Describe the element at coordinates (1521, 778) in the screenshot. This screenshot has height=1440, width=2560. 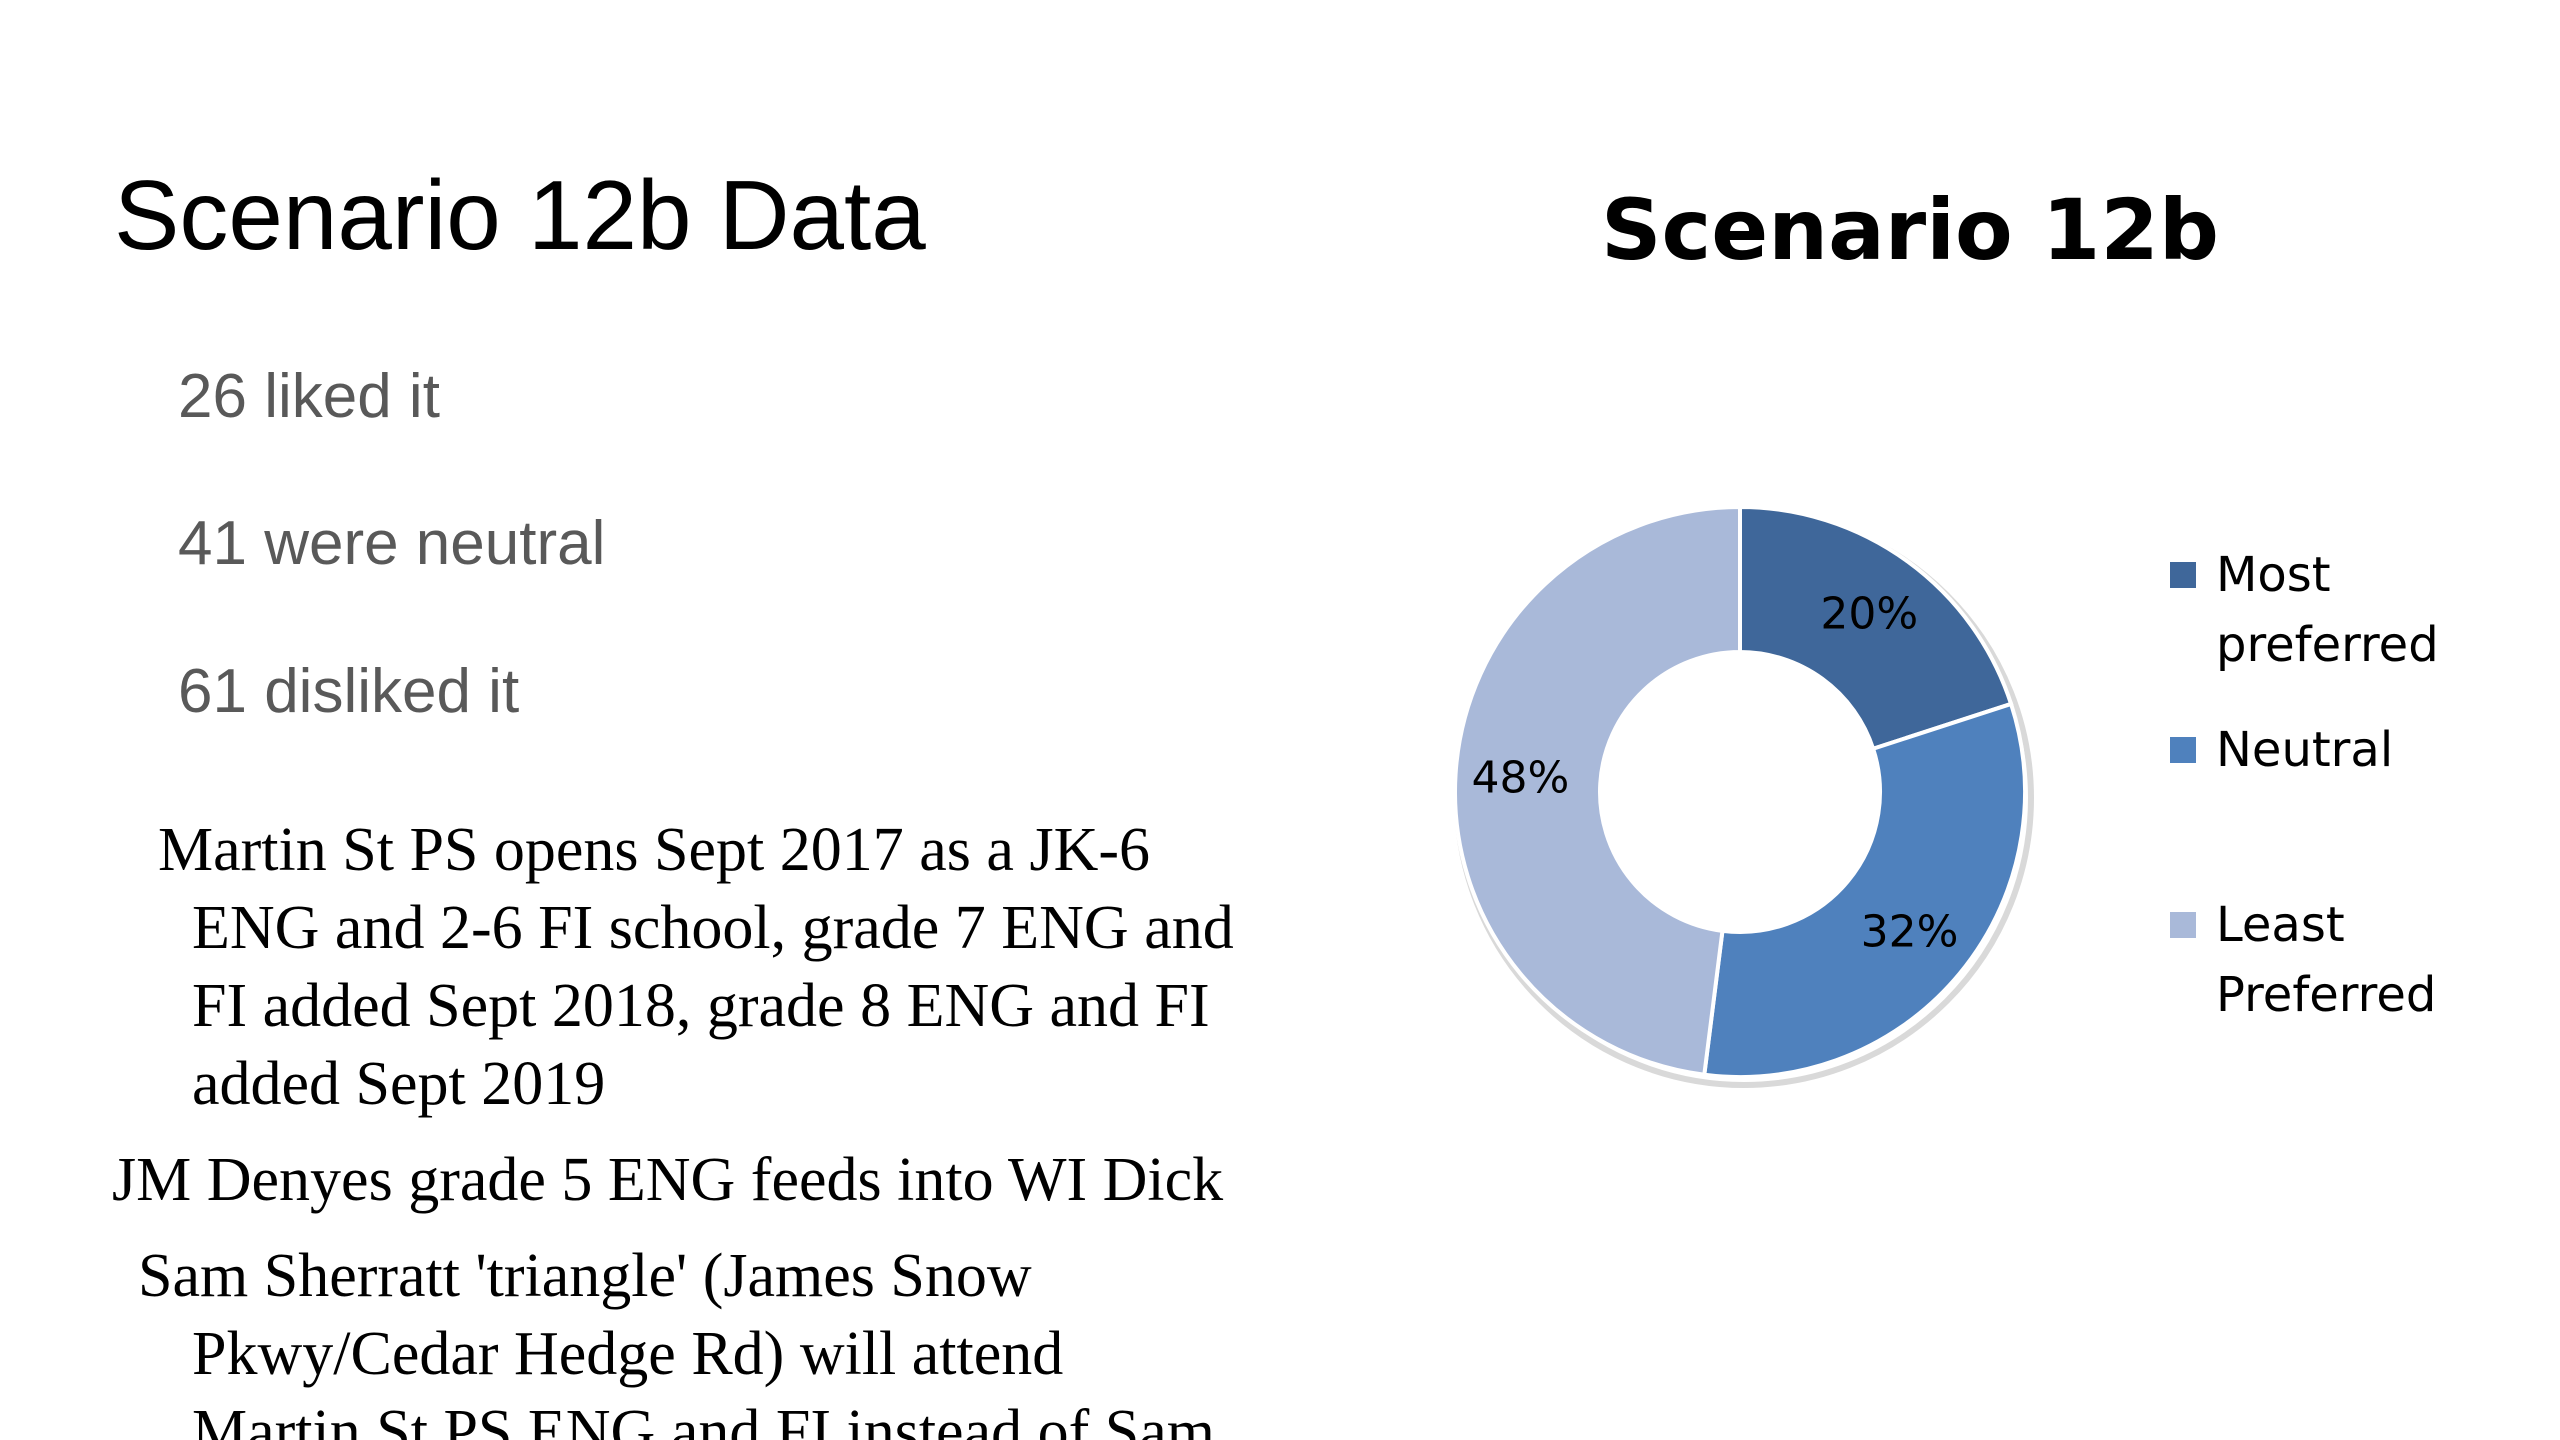
I see `data-label-2: 48%` at that location.